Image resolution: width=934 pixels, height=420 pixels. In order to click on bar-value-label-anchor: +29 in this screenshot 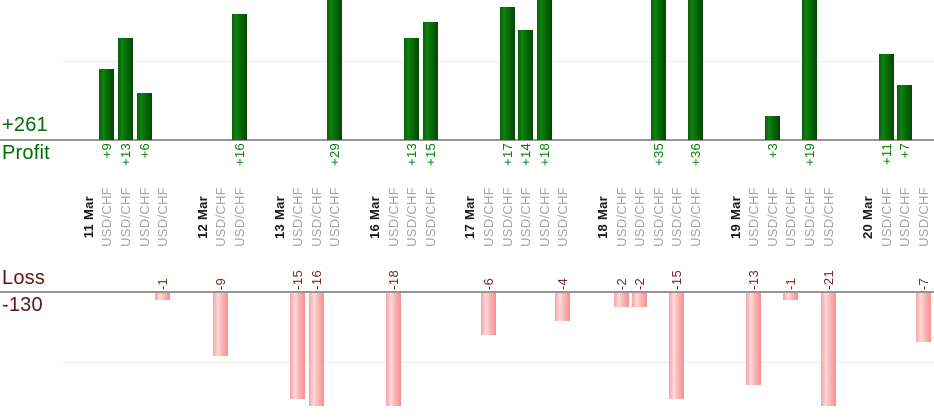, I will do `click(335, 179)`.